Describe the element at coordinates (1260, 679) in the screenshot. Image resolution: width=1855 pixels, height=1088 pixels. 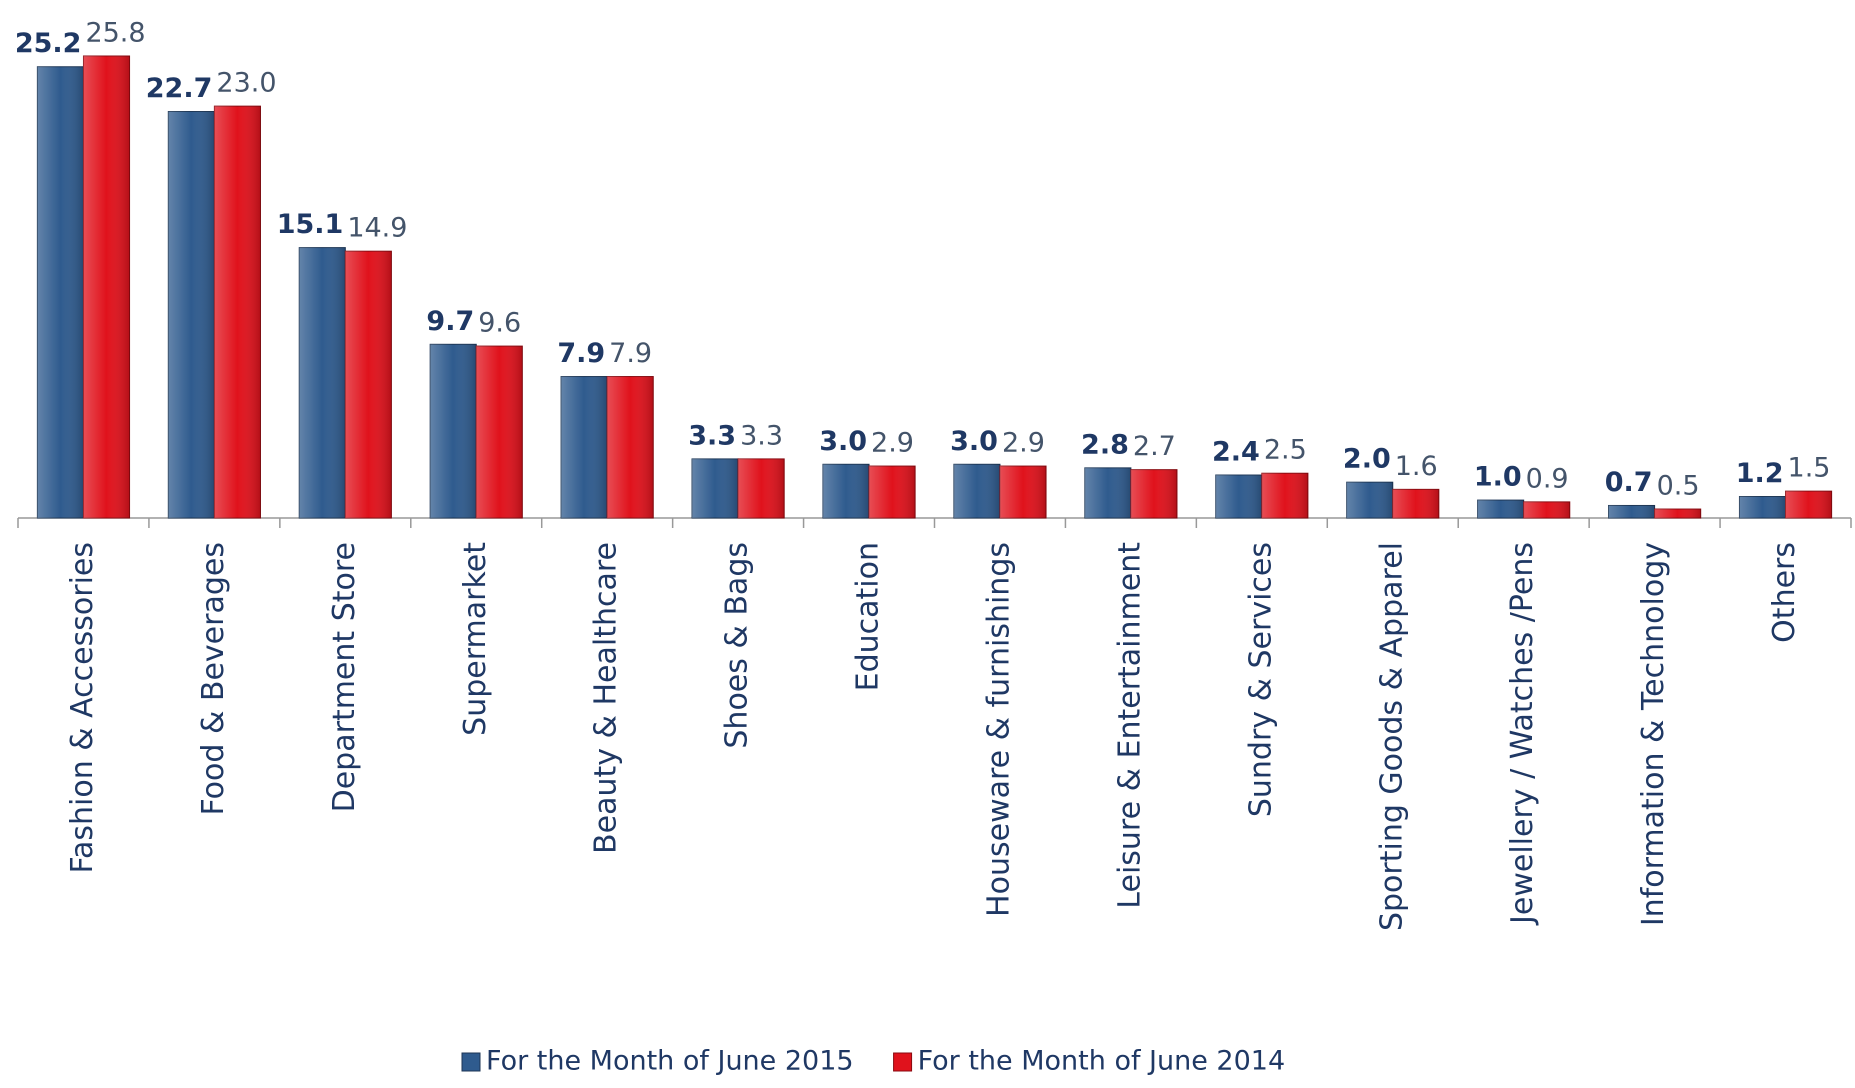
I see `x-tick-label: Sundry & Services` at that location.